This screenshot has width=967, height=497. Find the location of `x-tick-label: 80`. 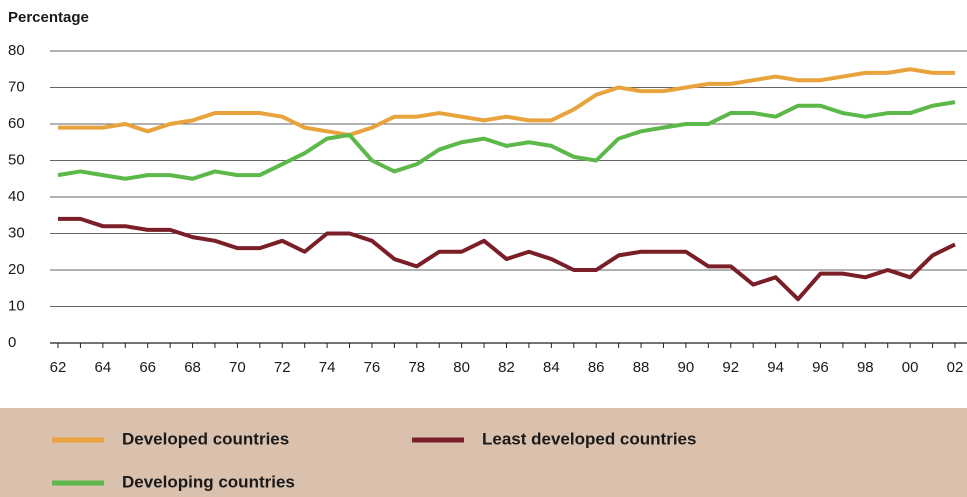

x-tick-label: 80 is located at coordinates (461, 367).